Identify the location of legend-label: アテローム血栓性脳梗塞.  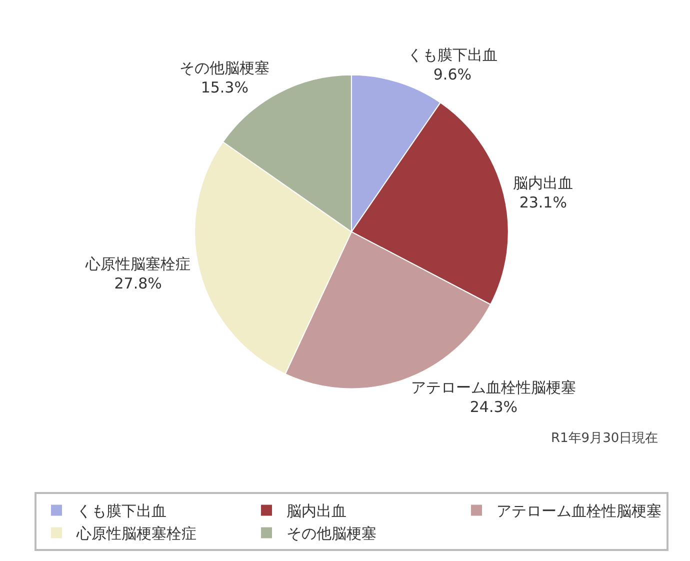
(579, 511).